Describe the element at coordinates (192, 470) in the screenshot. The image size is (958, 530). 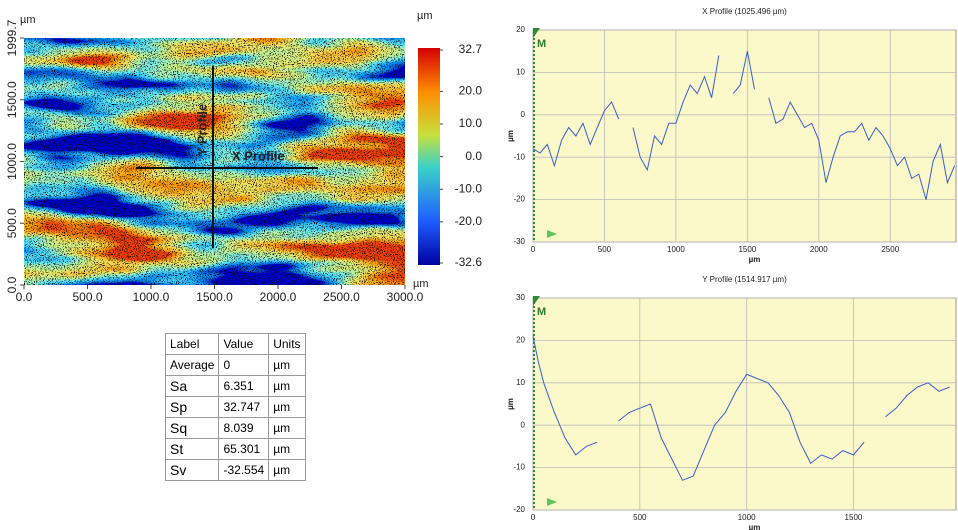
I see `table-cell: Sv` at that location.